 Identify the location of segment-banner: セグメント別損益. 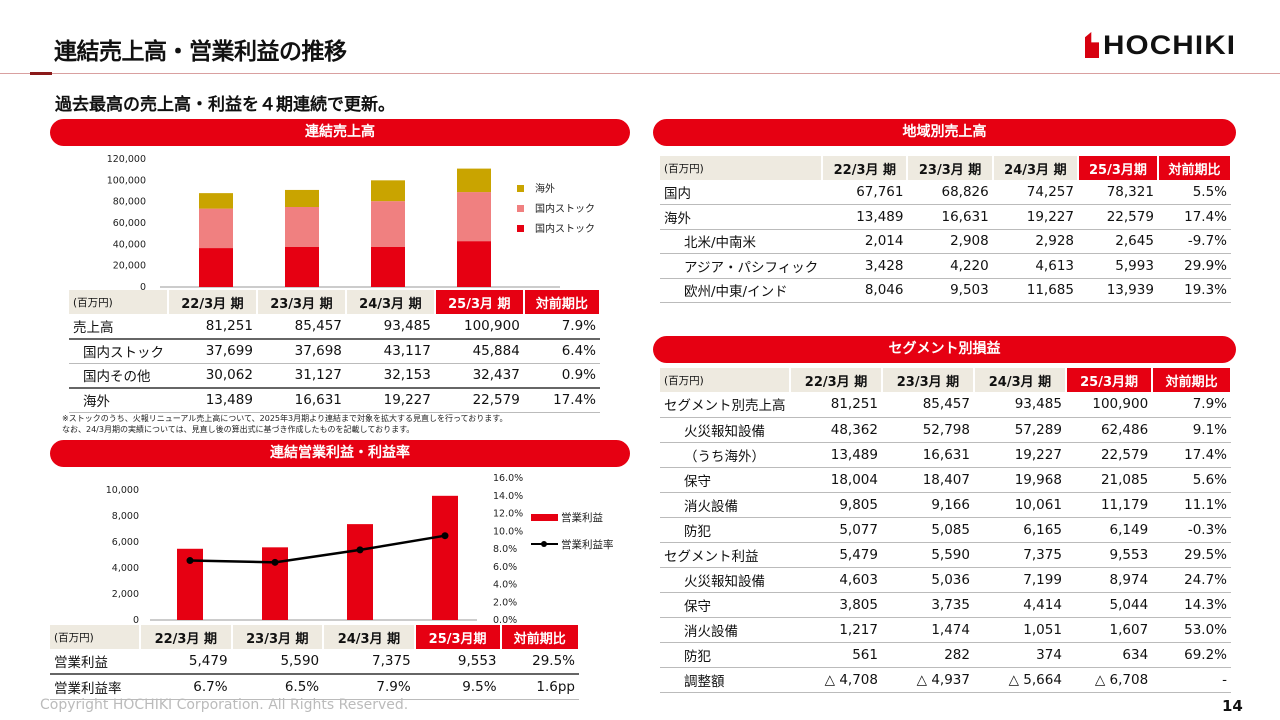
(944, 349).